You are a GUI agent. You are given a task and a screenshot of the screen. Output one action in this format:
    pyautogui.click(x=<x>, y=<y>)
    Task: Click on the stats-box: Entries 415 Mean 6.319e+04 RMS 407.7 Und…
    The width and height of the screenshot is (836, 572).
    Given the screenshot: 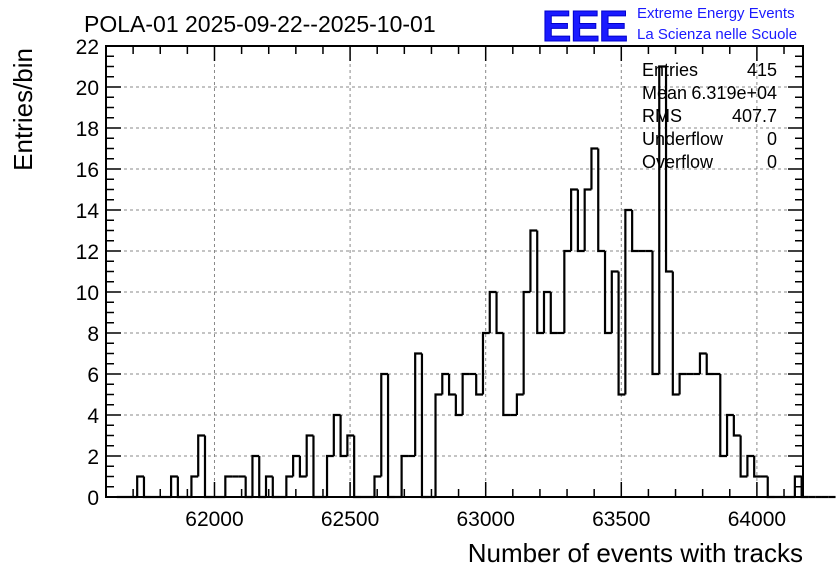 What is the action you would take?
    pyautogui.click(x=709, y=116)
    